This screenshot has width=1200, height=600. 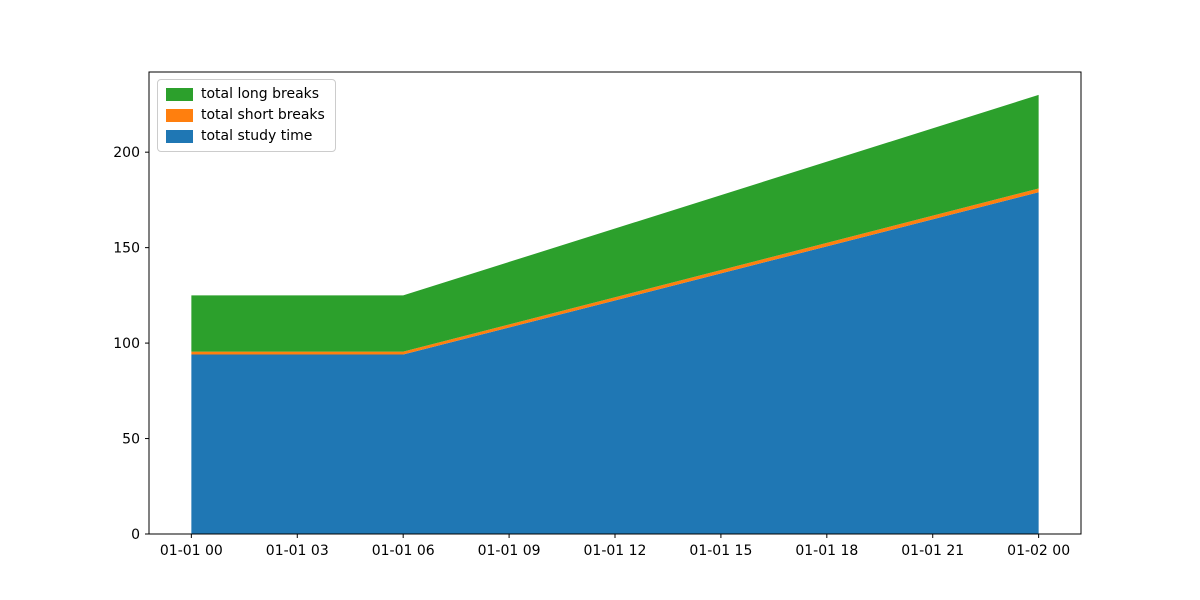 I want to click on y-tick-label: 200, so click(x=126, y=153).